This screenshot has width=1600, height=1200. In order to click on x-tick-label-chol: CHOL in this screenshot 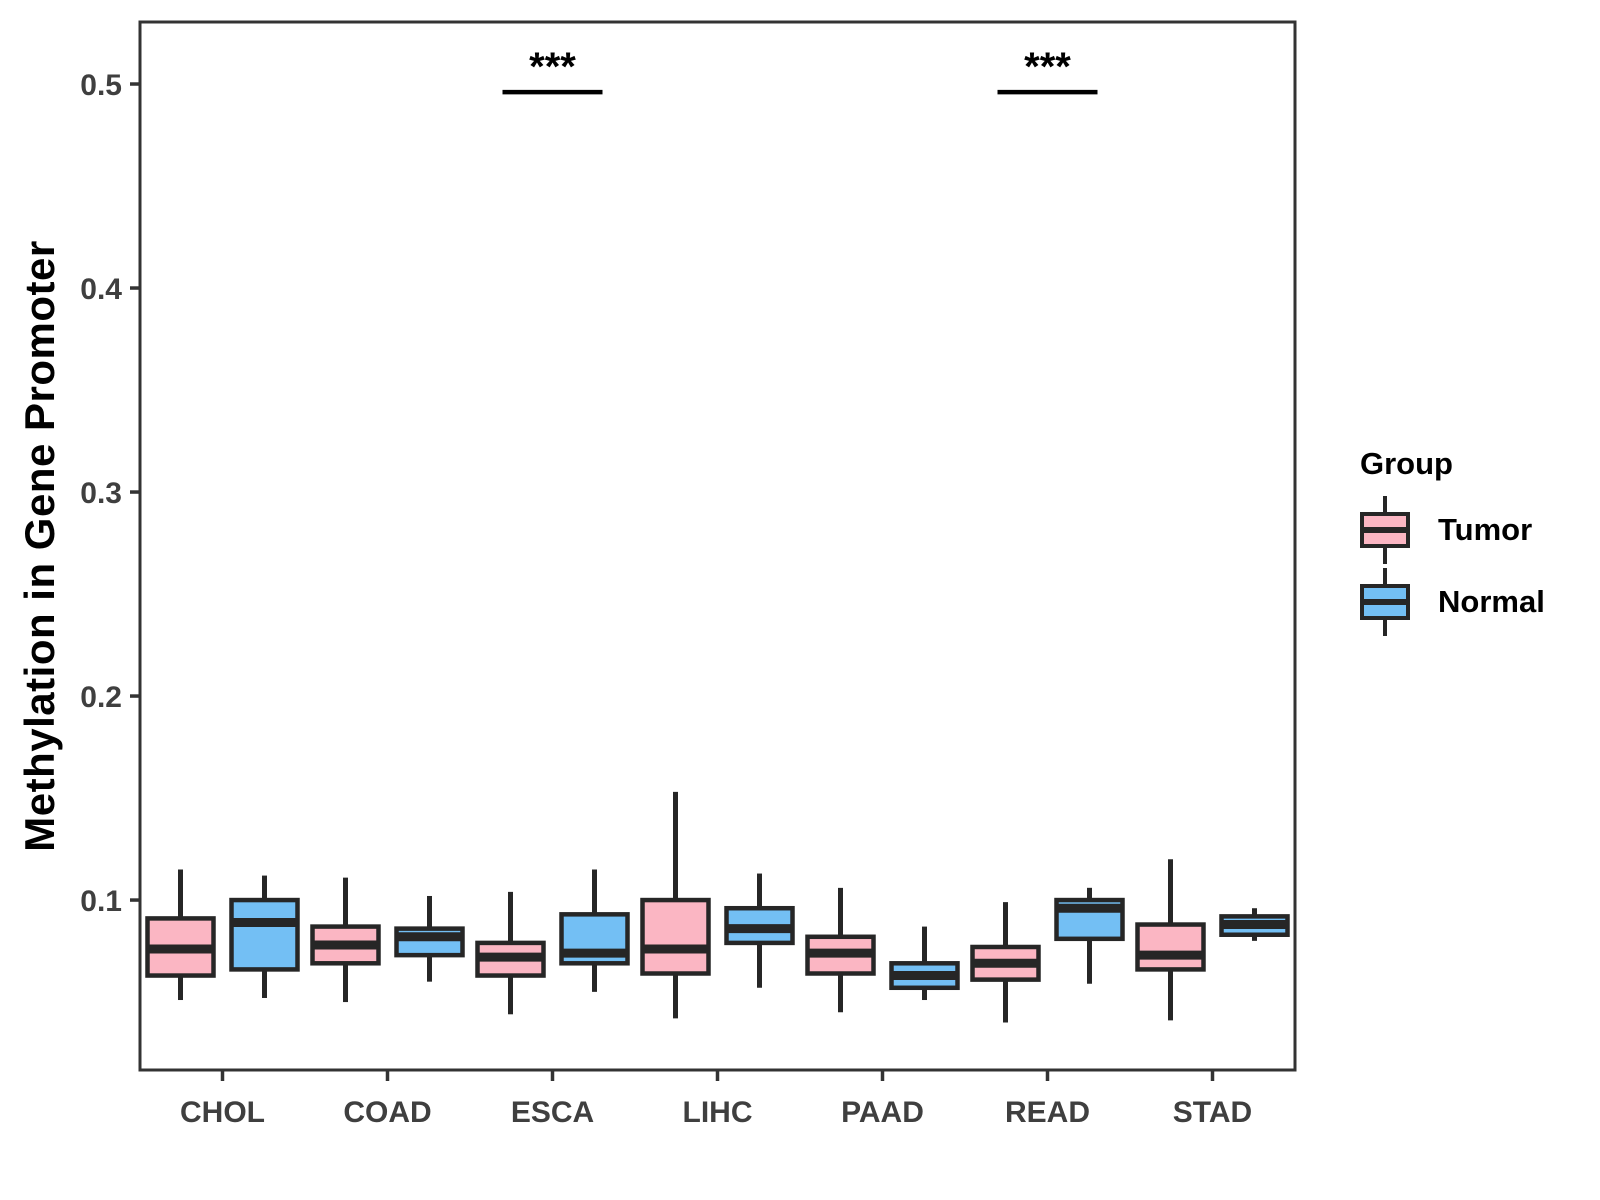, I will do `click(222, 1112)`.